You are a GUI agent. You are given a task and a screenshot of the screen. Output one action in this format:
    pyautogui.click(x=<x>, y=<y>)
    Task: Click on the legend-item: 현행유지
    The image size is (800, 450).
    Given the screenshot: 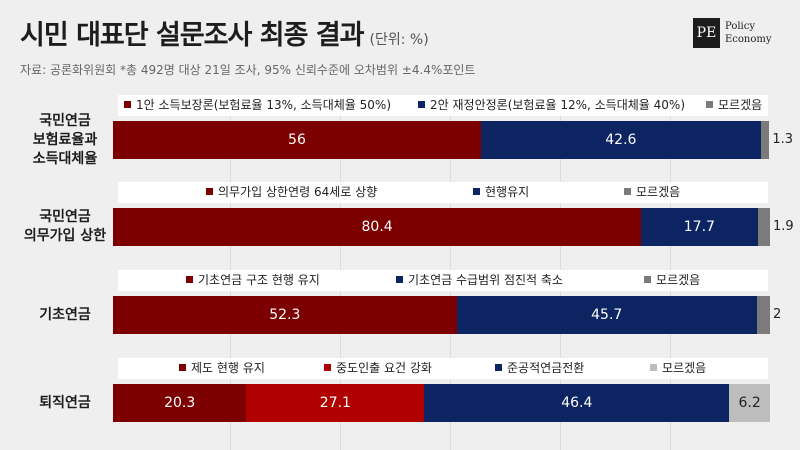 What is the action you would take?
    pyautogui.click(x=501, y=192)
    